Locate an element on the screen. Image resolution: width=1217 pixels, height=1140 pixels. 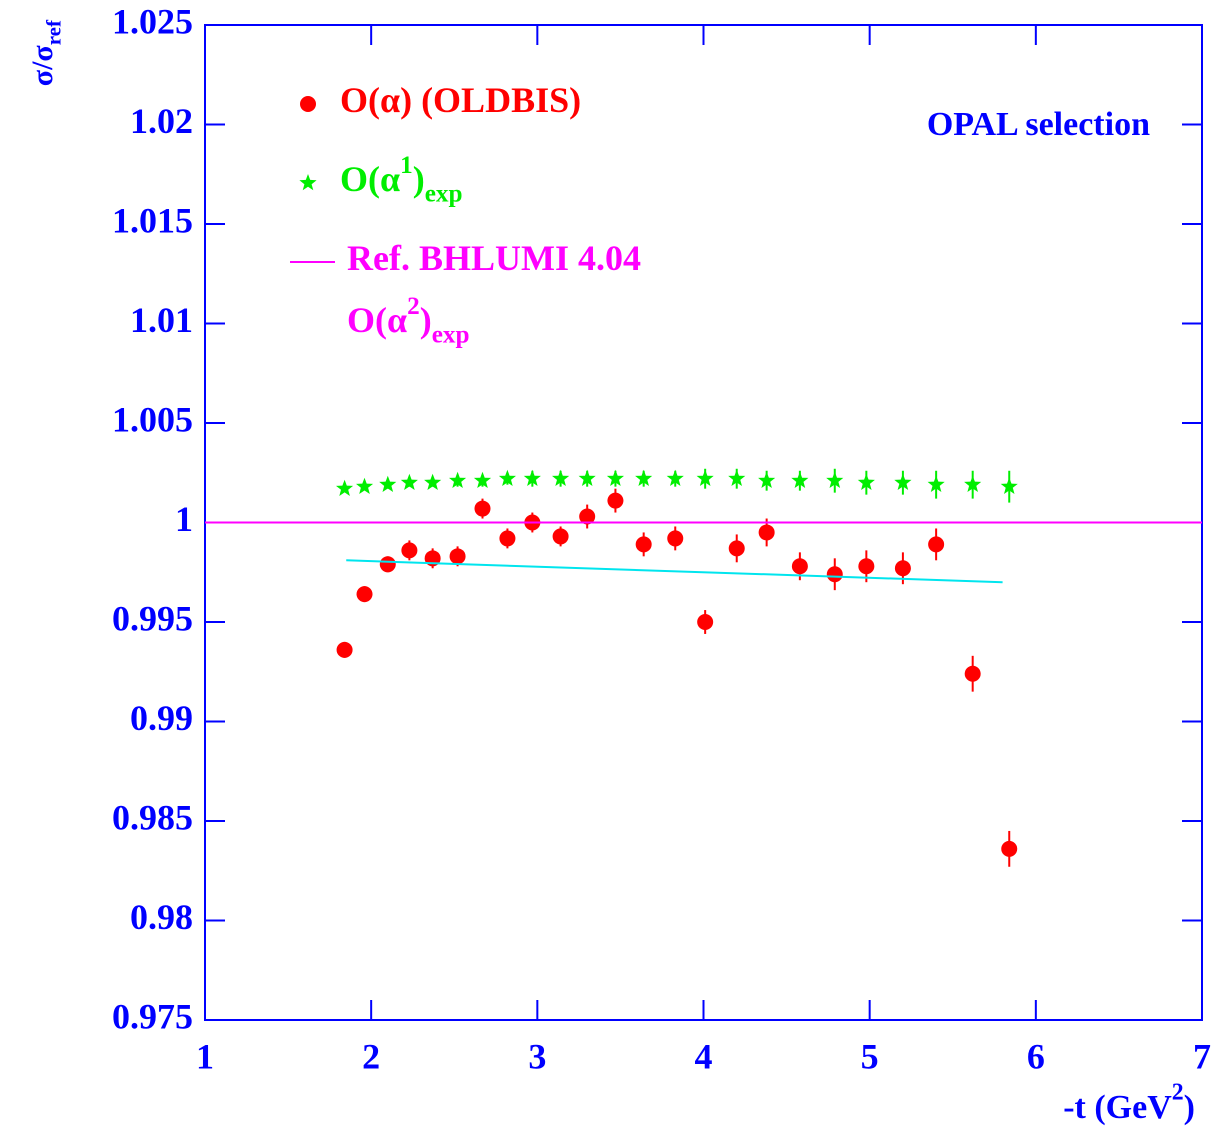
chart-title: OPAL selection is located at coordinates (1038, 124).